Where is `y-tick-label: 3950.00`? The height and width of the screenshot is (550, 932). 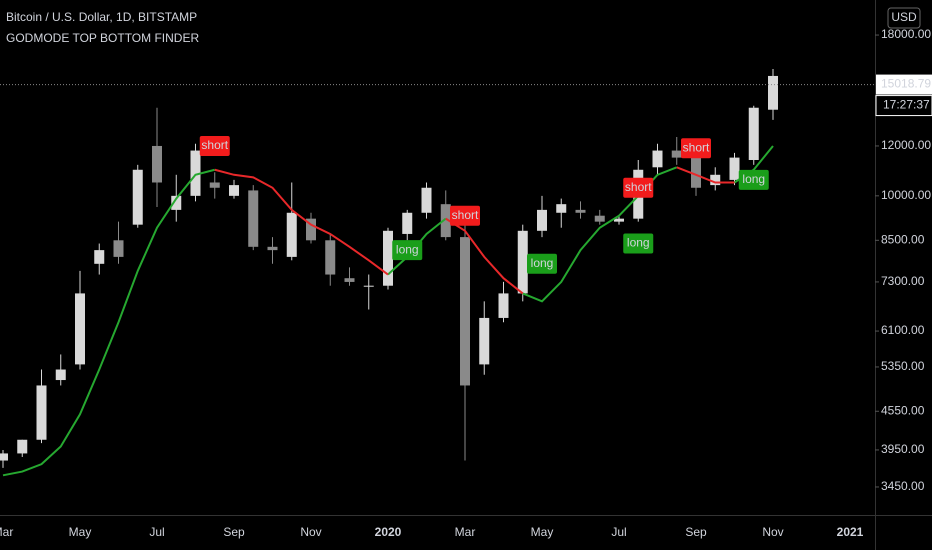
y-tick-label: 3950.00 is located at coordinates (903, 449).